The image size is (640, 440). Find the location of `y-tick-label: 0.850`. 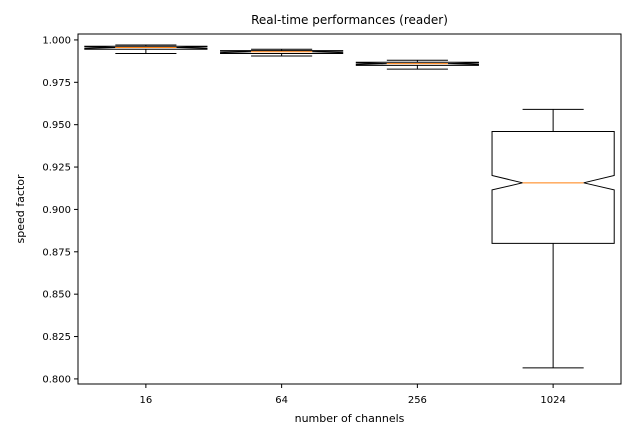

y-tick-label: 0.850 is located at coordinates (56, 295).